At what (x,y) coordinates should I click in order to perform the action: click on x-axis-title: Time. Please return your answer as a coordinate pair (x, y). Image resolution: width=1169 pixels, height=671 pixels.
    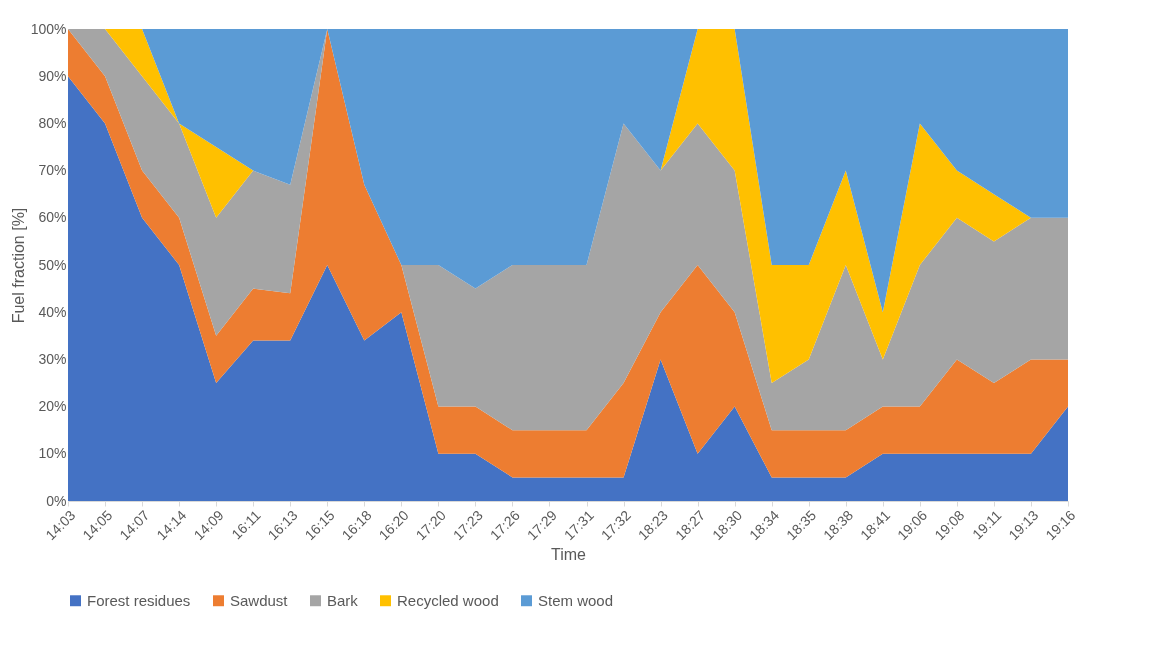
    Looking at the image, I should click on (569, 555).